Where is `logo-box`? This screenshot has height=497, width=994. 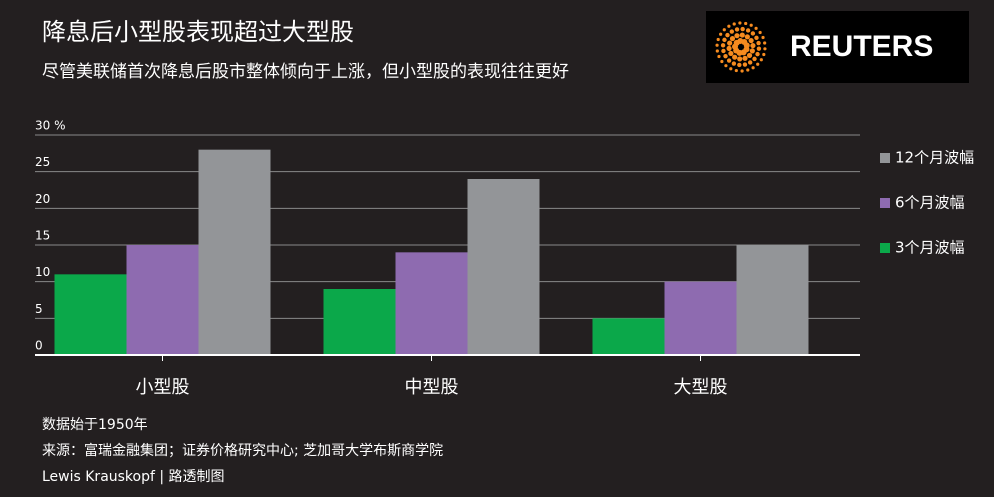 logo-box is located at coordinates (837, 47).